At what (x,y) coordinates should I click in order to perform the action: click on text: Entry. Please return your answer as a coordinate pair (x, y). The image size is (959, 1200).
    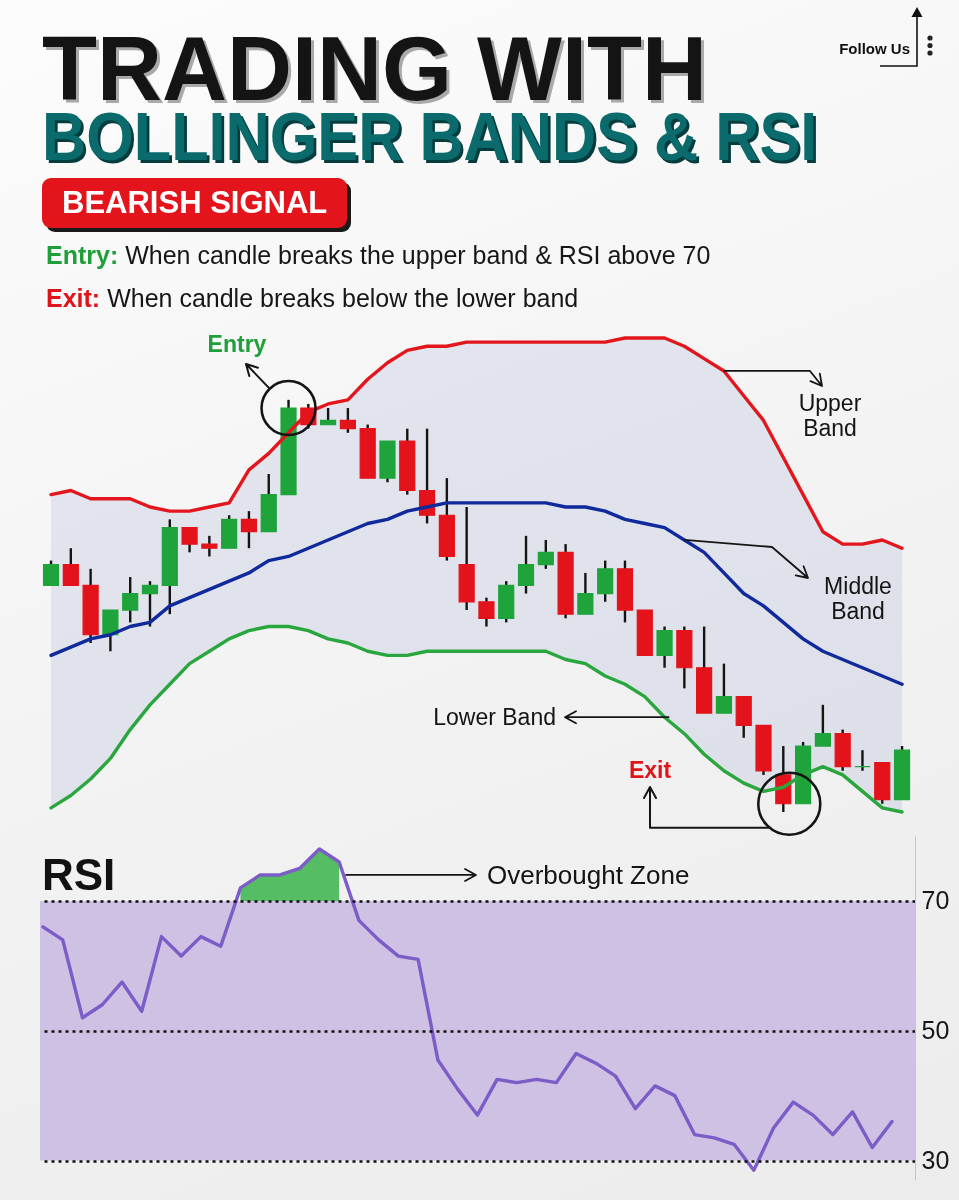
    Looking at the image, I should click on (237, 344).